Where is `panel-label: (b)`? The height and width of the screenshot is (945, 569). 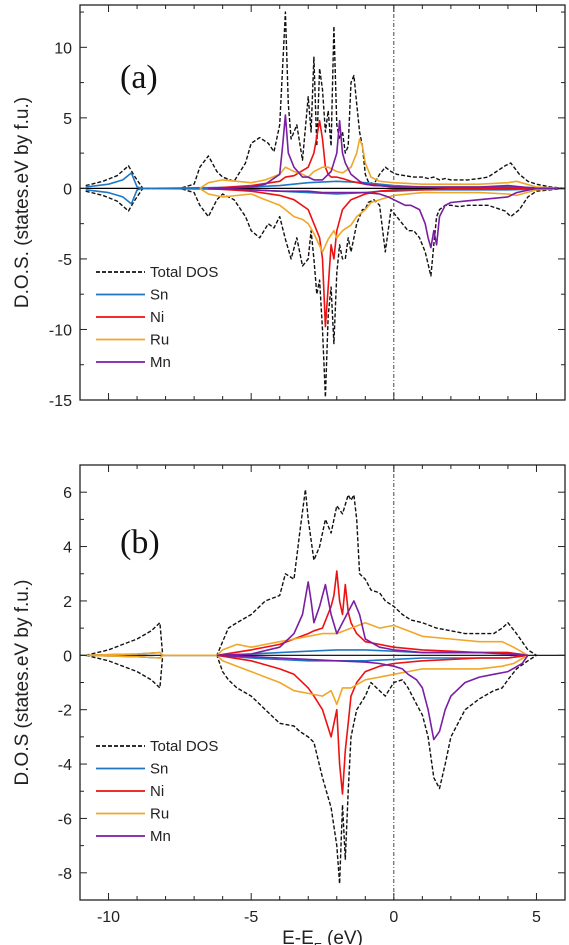 panel-label: (b) is located at coordinates (140, 542).